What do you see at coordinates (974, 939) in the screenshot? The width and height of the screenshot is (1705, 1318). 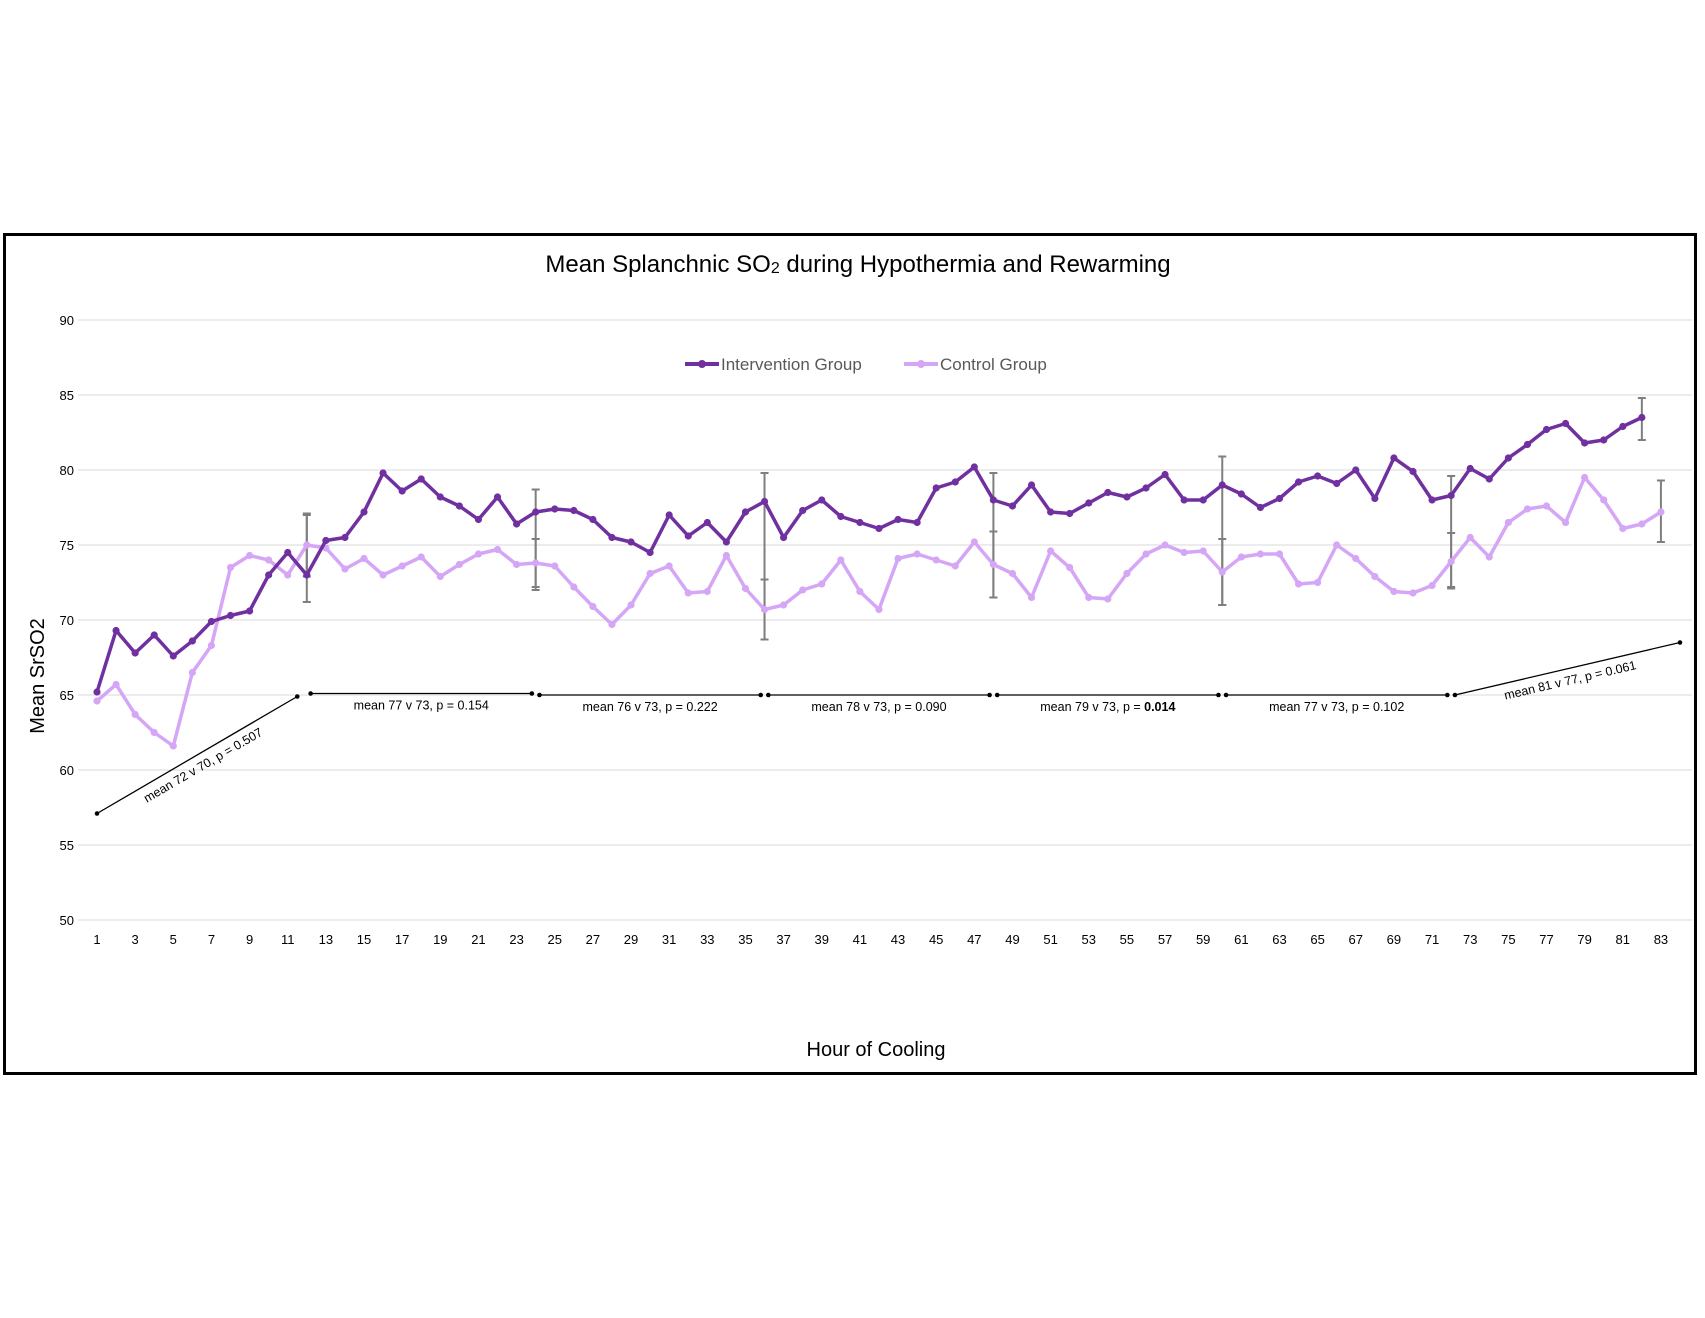 I see `x-tick-label: 47` at bounding box center [974, 939].